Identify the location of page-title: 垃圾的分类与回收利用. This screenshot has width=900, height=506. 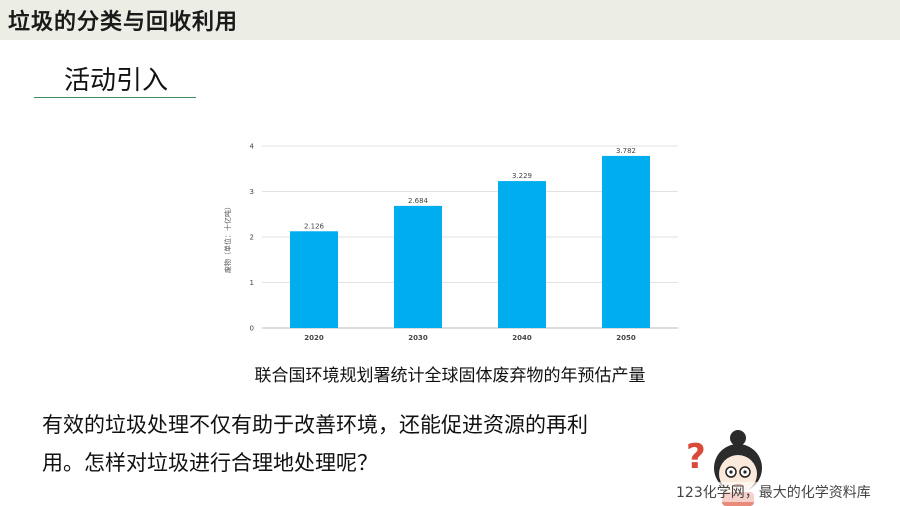
(123, 22).